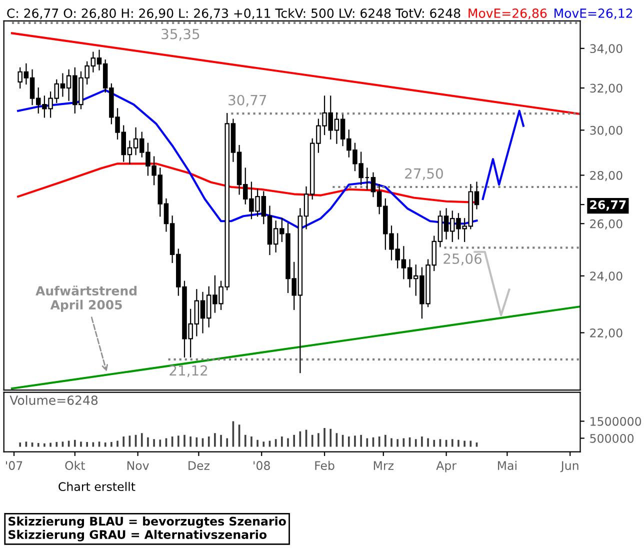 Image resolution: width=644 pixels, height=551 pixels. I want to click on x-tick-label: Dez, so click(199, 465).